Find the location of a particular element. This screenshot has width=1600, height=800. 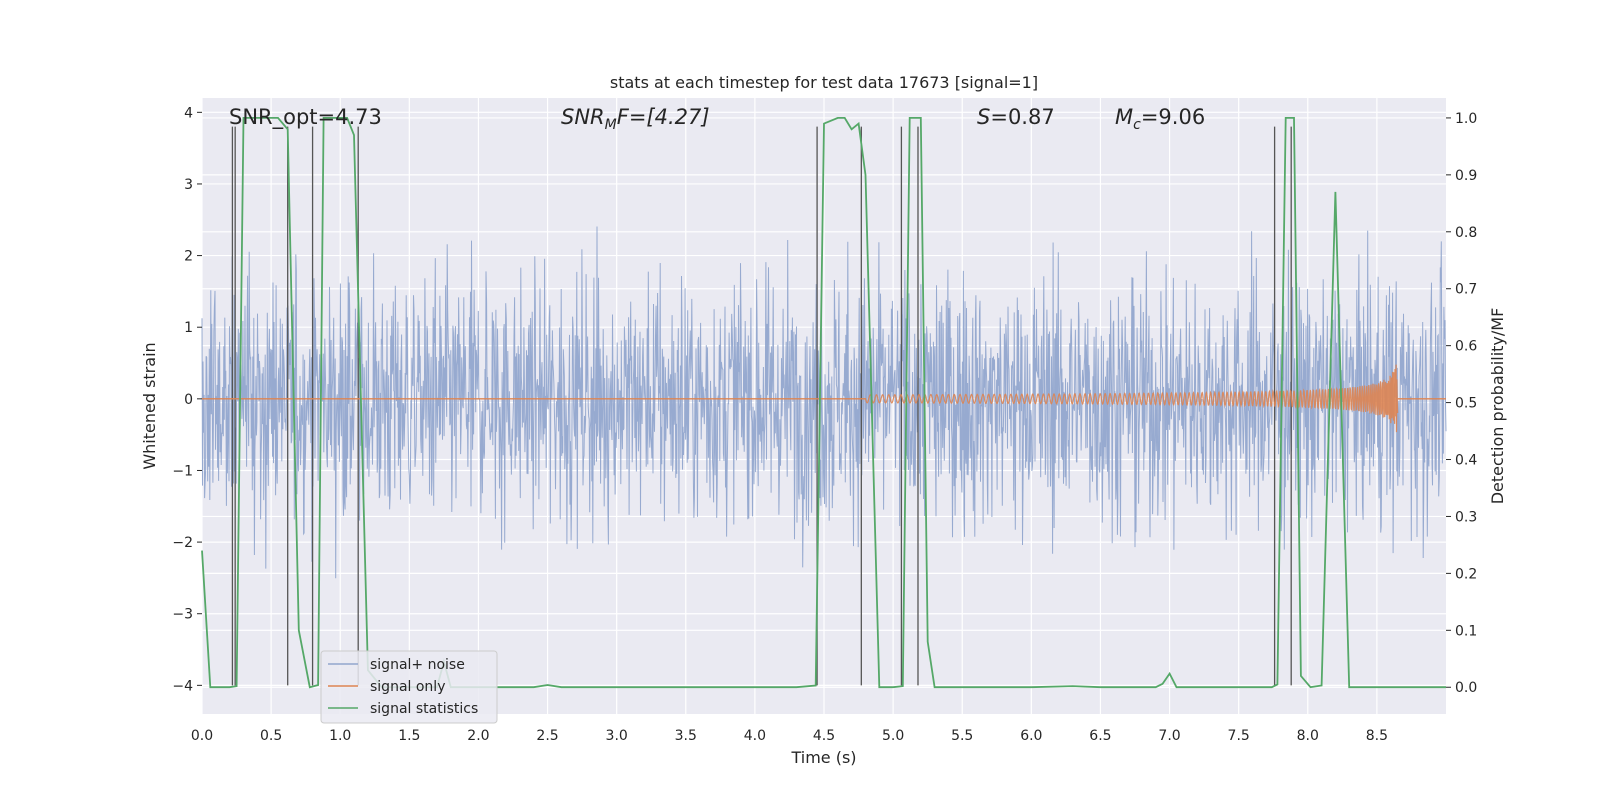

signal-chirp-line is located at coordinates (1131, 398).